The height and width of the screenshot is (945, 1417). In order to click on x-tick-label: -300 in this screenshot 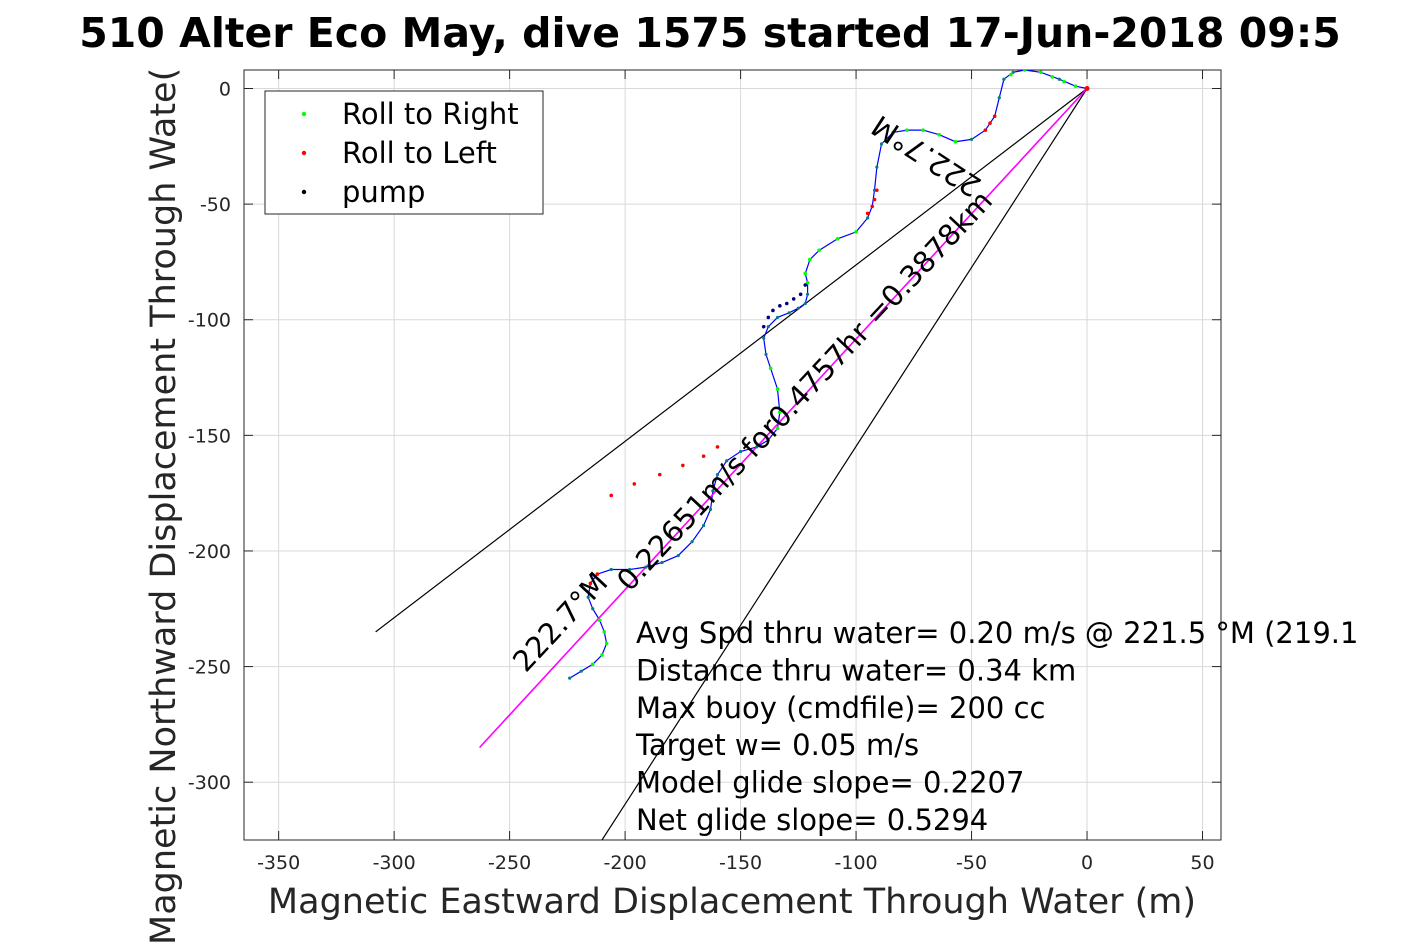, I will do `click(394, 863)`.